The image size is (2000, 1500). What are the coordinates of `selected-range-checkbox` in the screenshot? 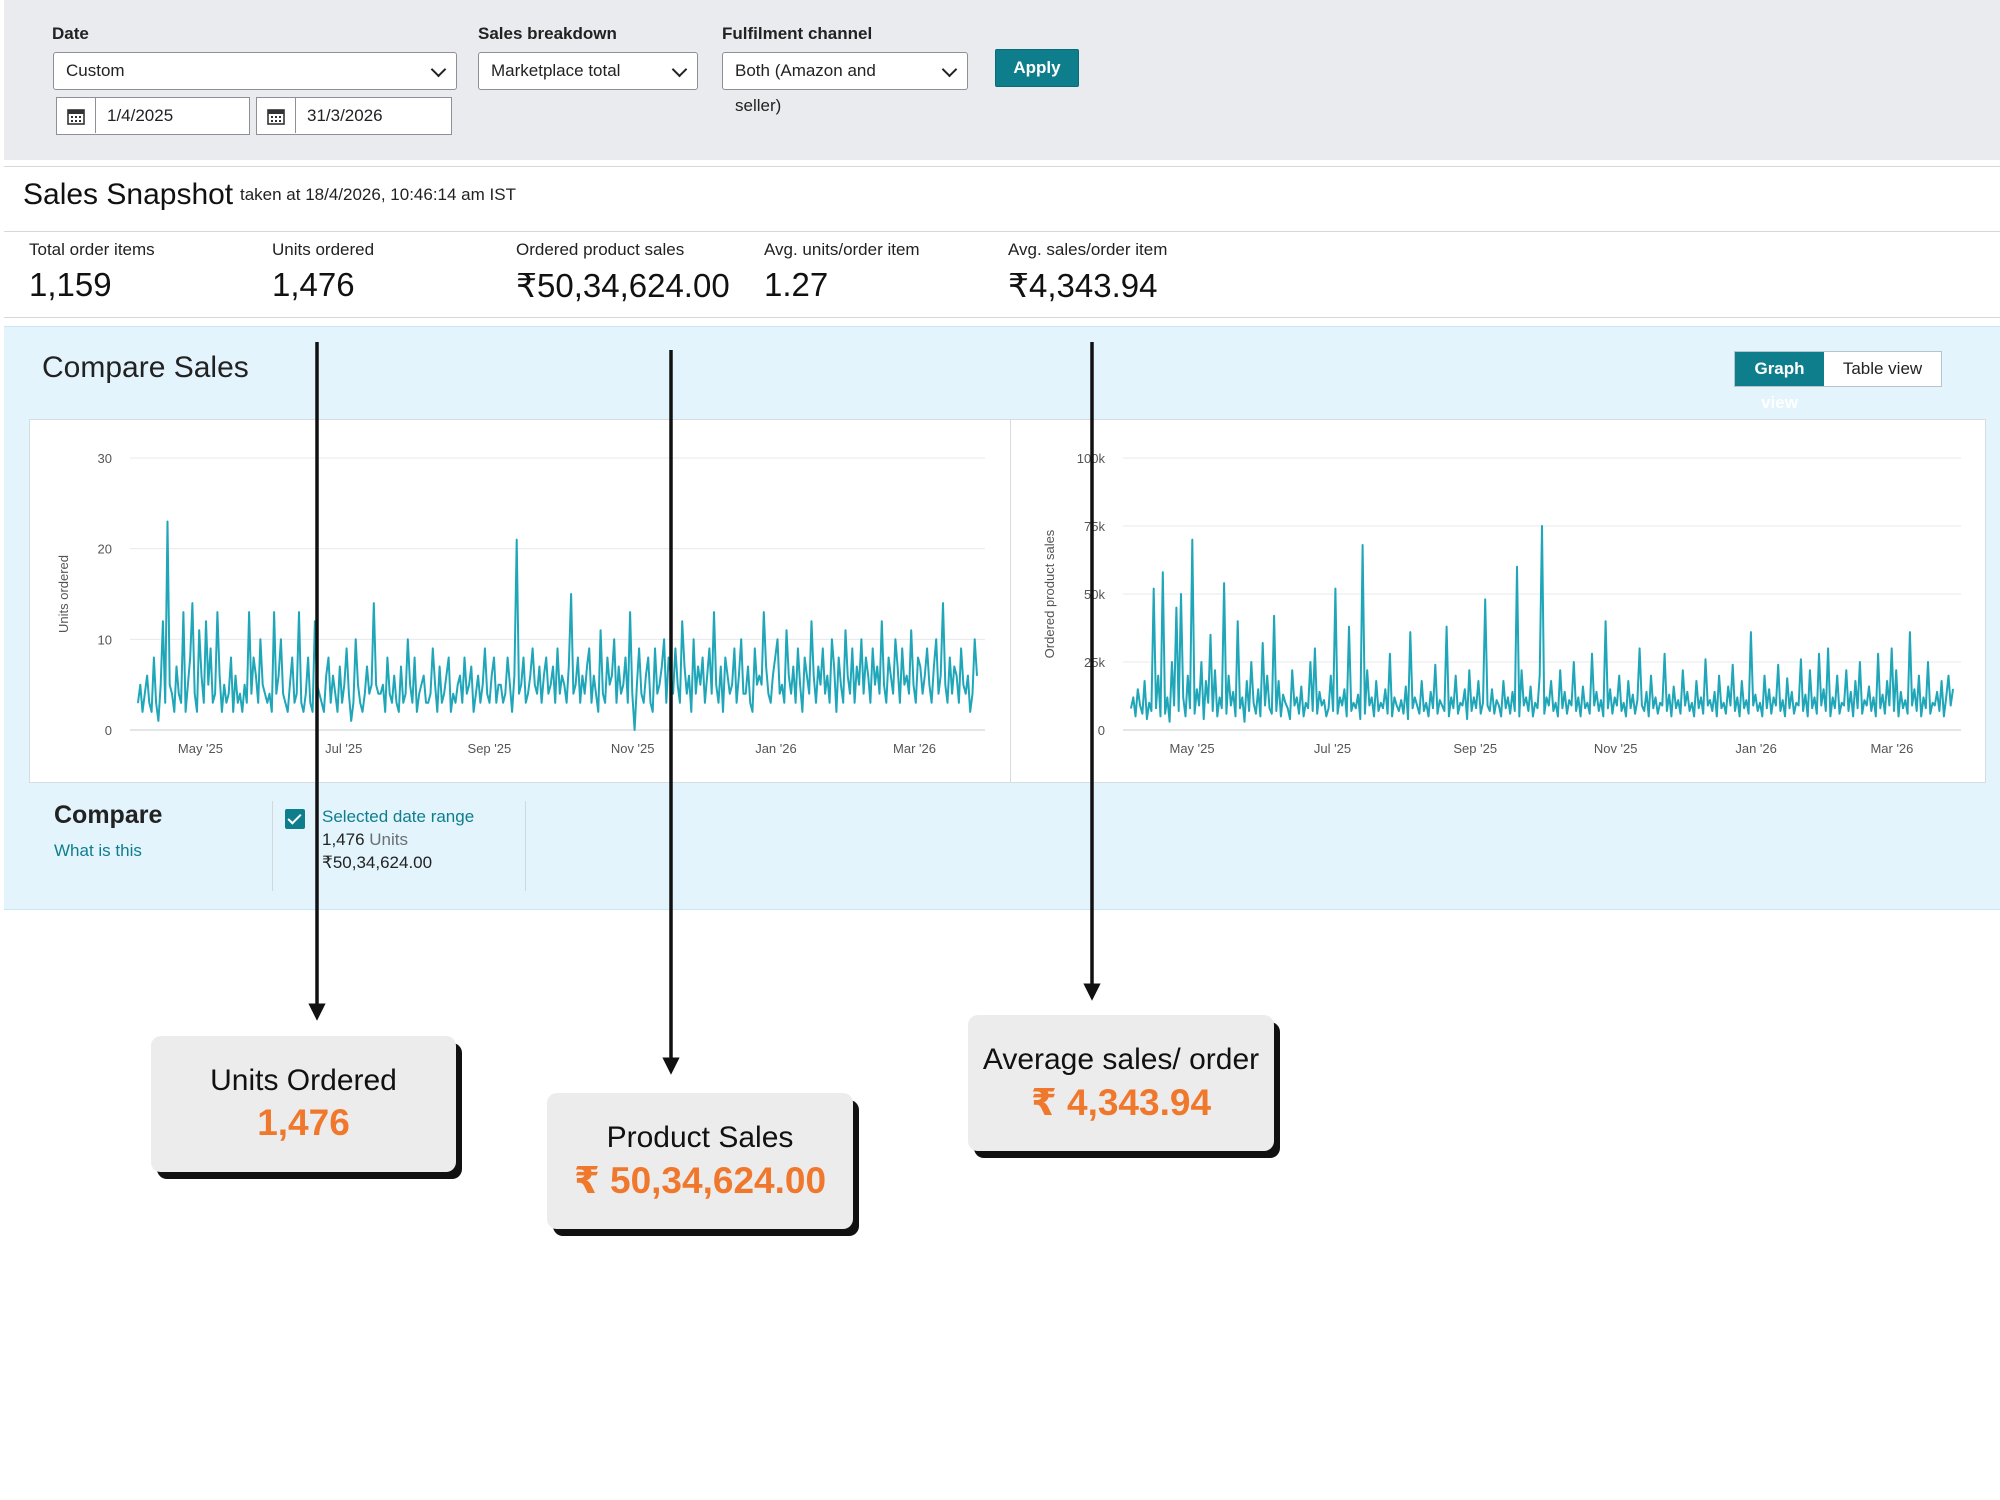 It's located at (295, 819).